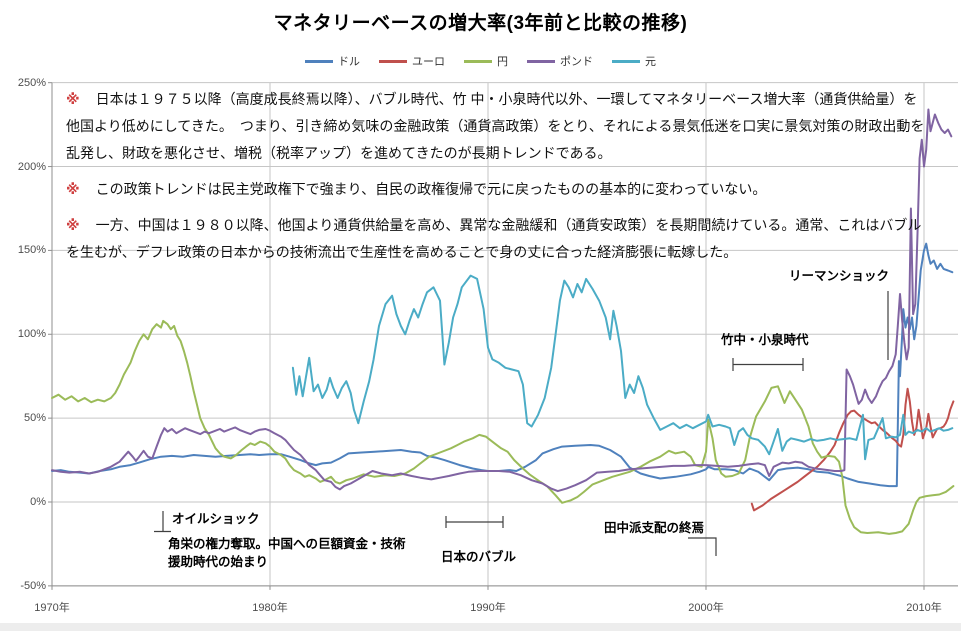  I want to click on legend-label: ドル, so click(349, 62).